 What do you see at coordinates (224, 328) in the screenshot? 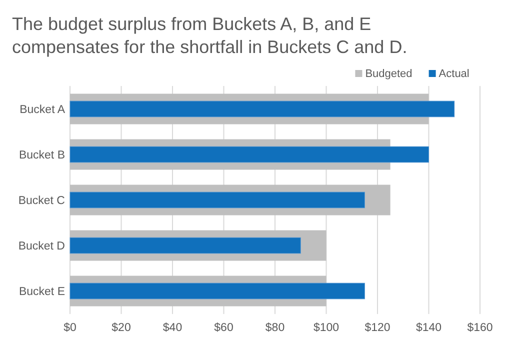
I see `x-tick-label: $60` at bounding box center [224, 328].